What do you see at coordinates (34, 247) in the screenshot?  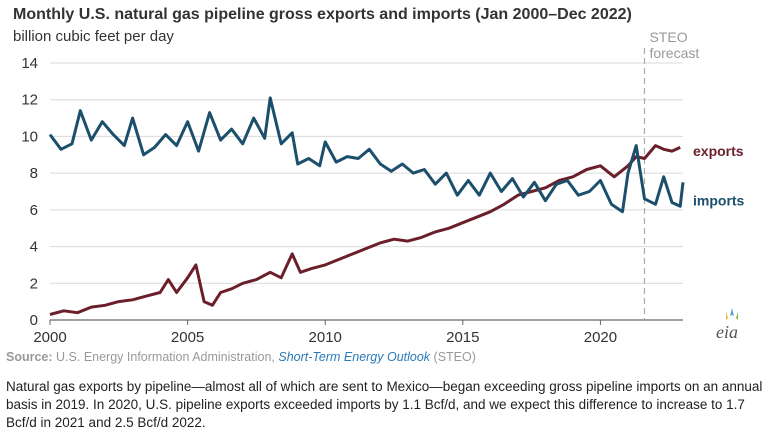 I see `y-tick-label: 4` at bounding box center [34, 247].